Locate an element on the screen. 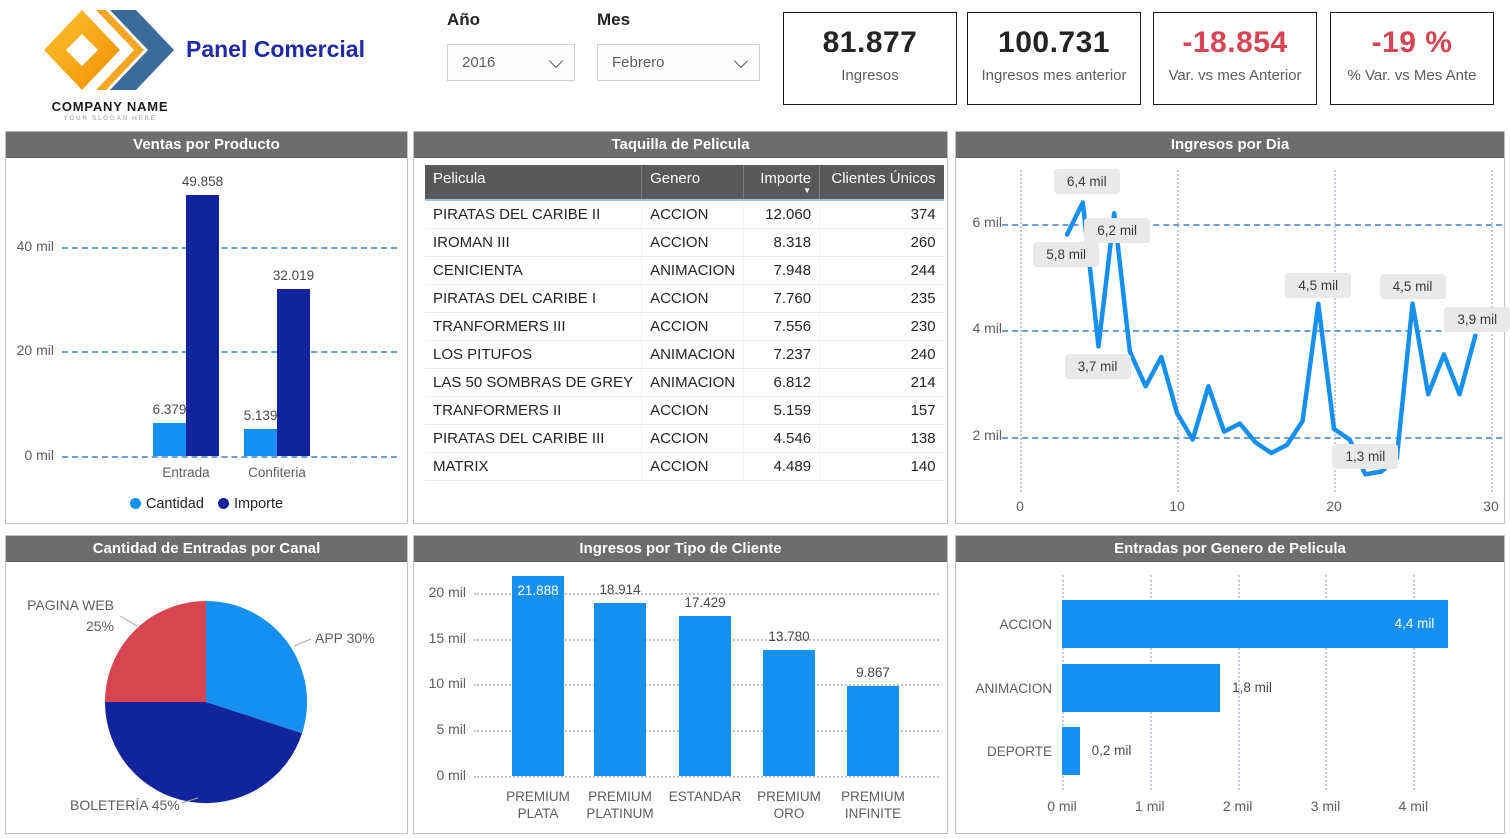 The image size is (1510, 839). kpi-label: Ingresos is located at coordinates (870, 75).